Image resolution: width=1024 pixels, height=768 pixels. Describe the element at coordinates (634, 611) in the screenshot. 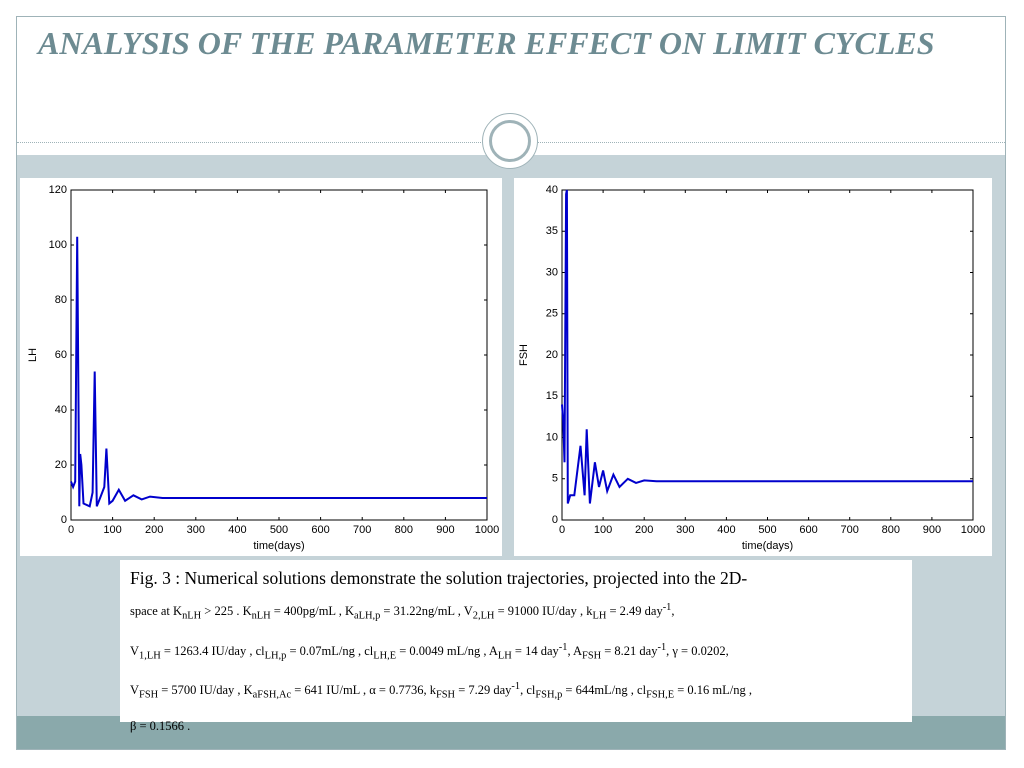

I see `caption-text: = 2.49 day` at that location.